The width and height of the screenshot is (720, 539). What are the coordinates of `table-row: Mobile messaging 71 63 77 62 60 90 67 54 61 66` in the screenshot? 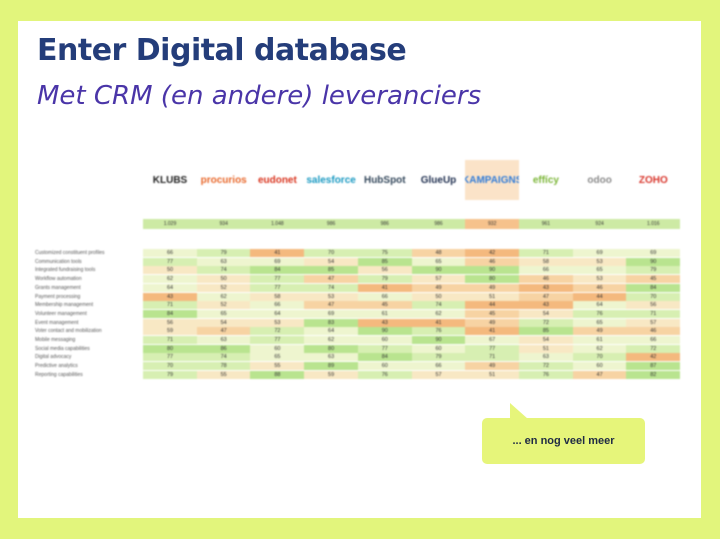 It's located at (358, 340).